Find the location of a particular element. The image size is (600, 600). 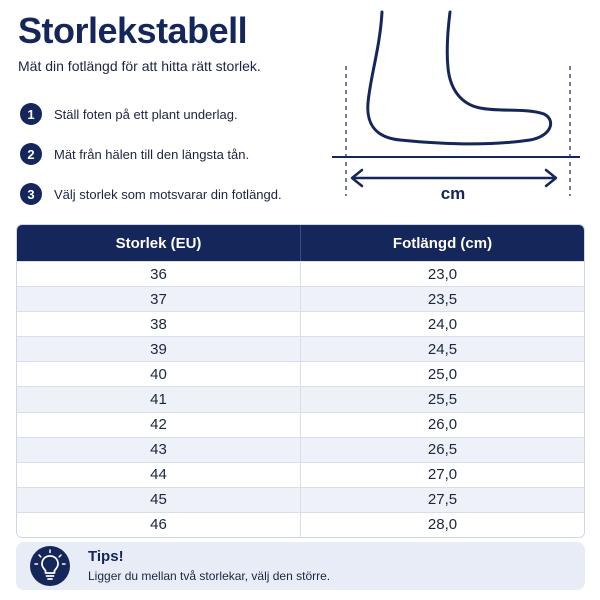

step-number-badge: 2 is located at coordinates (31, 154).